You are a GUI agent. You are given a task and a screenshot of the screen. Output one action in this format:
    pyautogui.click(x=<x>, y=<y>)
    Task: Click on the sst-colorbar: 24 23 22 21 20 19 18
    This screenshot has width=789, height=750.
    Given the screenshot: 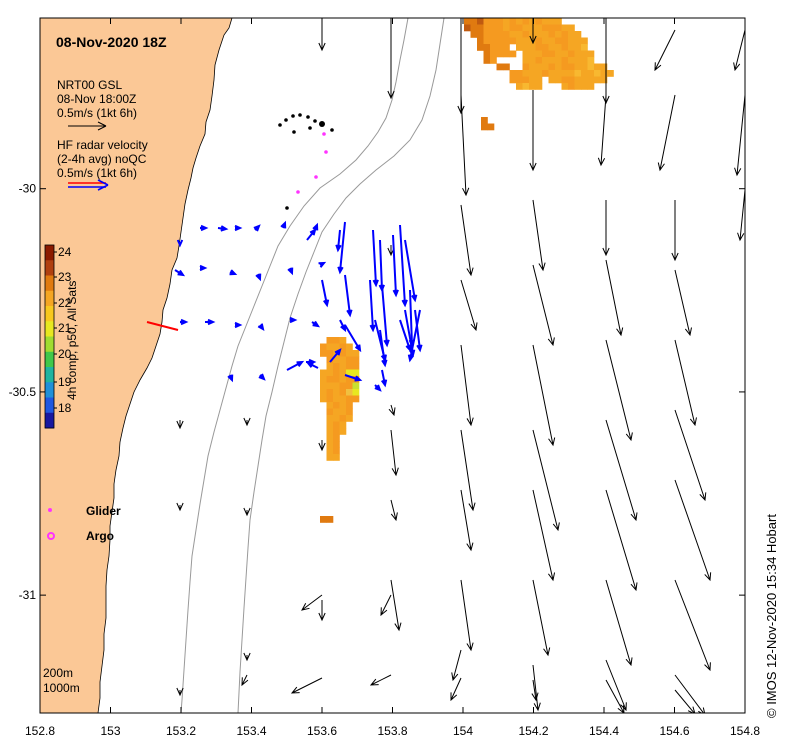 What is the action you would take?
    pyautogui.click(x=58, y=336)
    